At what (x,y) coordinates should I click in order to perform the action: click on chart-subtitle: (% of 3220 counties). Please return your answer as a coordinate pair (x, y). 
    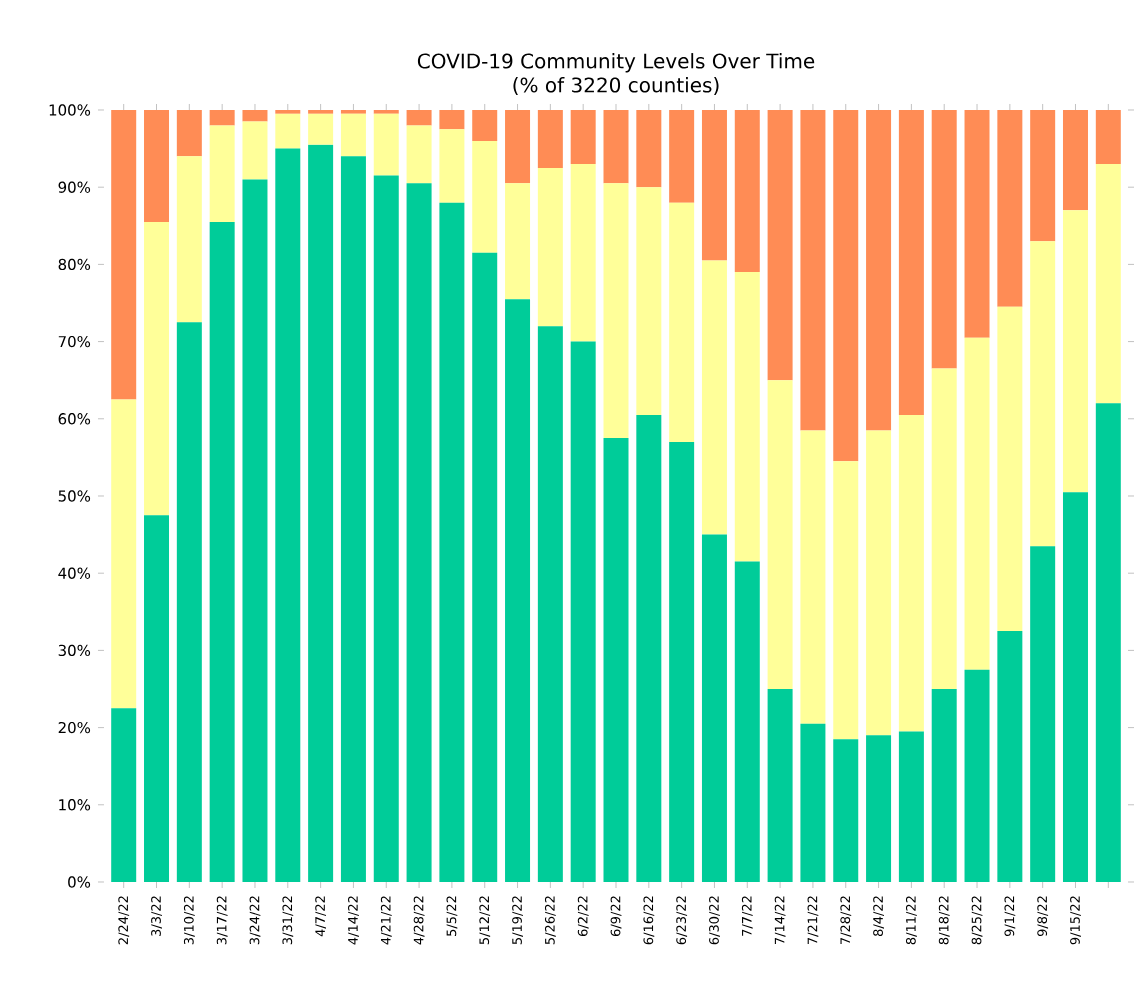
    Looking at the image, I should click on (616, 86).